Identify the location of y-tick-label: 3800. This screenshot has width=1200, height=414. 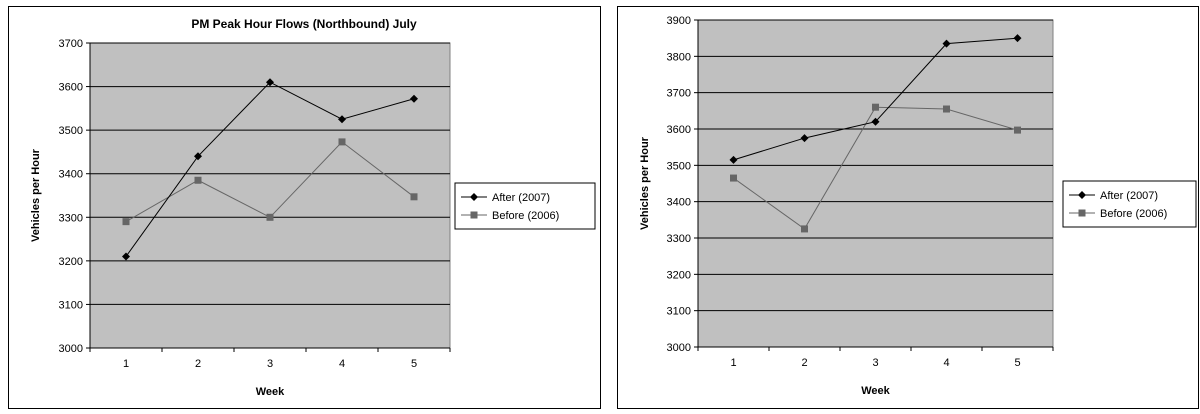
(679, 57).